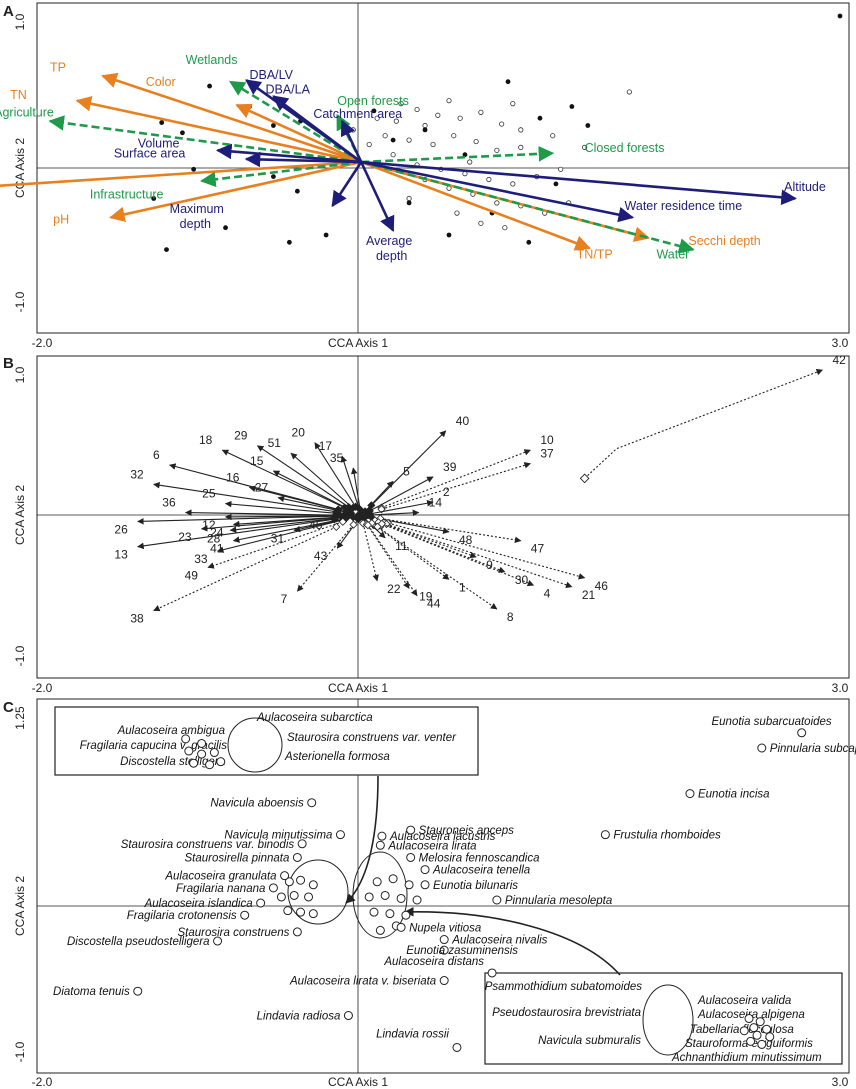 The width and height of the screenshot is (856, 1089). I want to click on species-label: Aulacoseira distans, so click(433, 962).